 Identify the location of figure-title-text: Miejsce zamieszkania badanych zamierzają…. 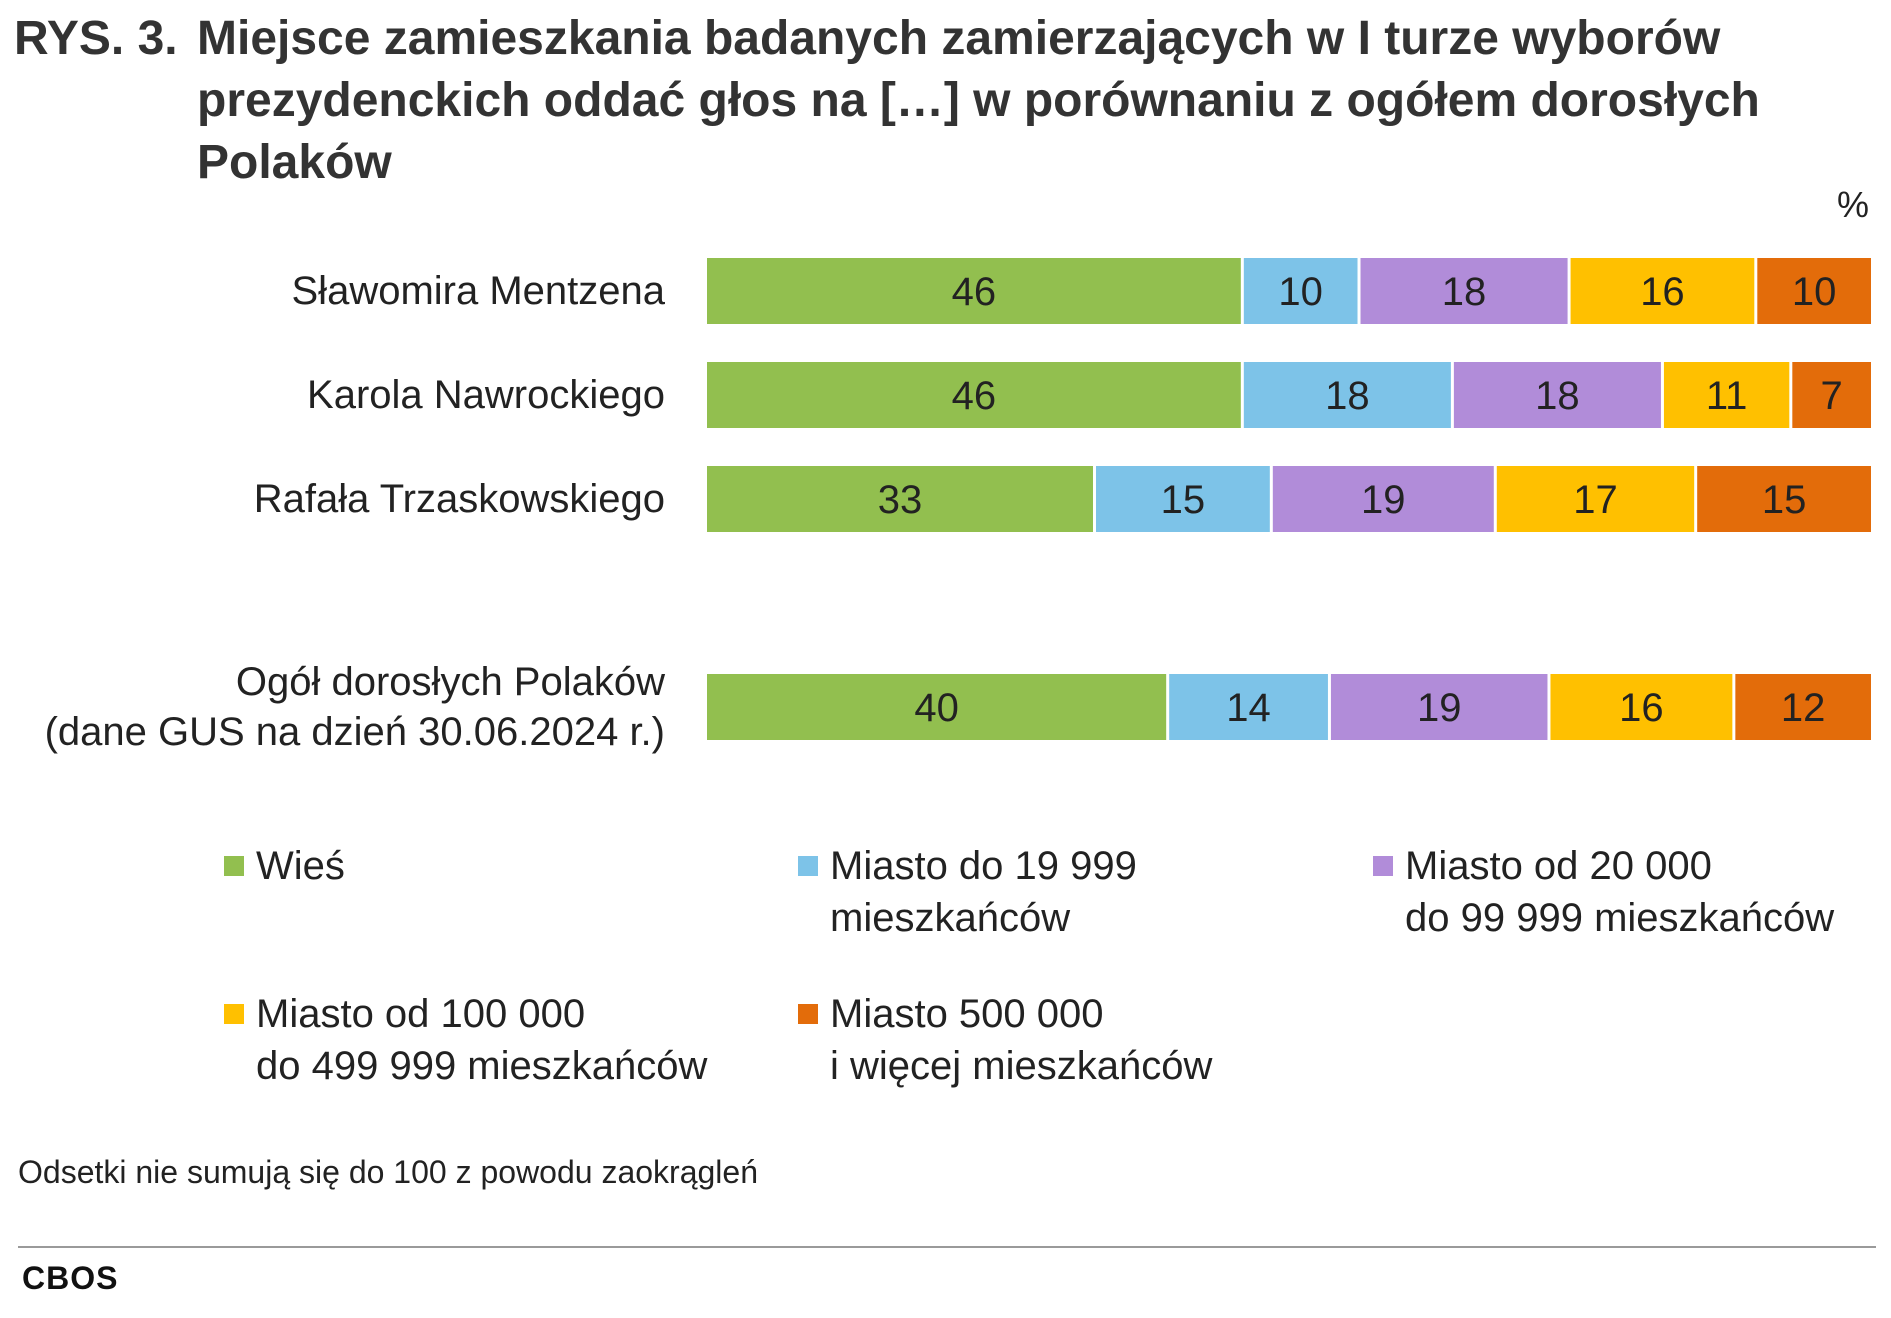
(978, 100).